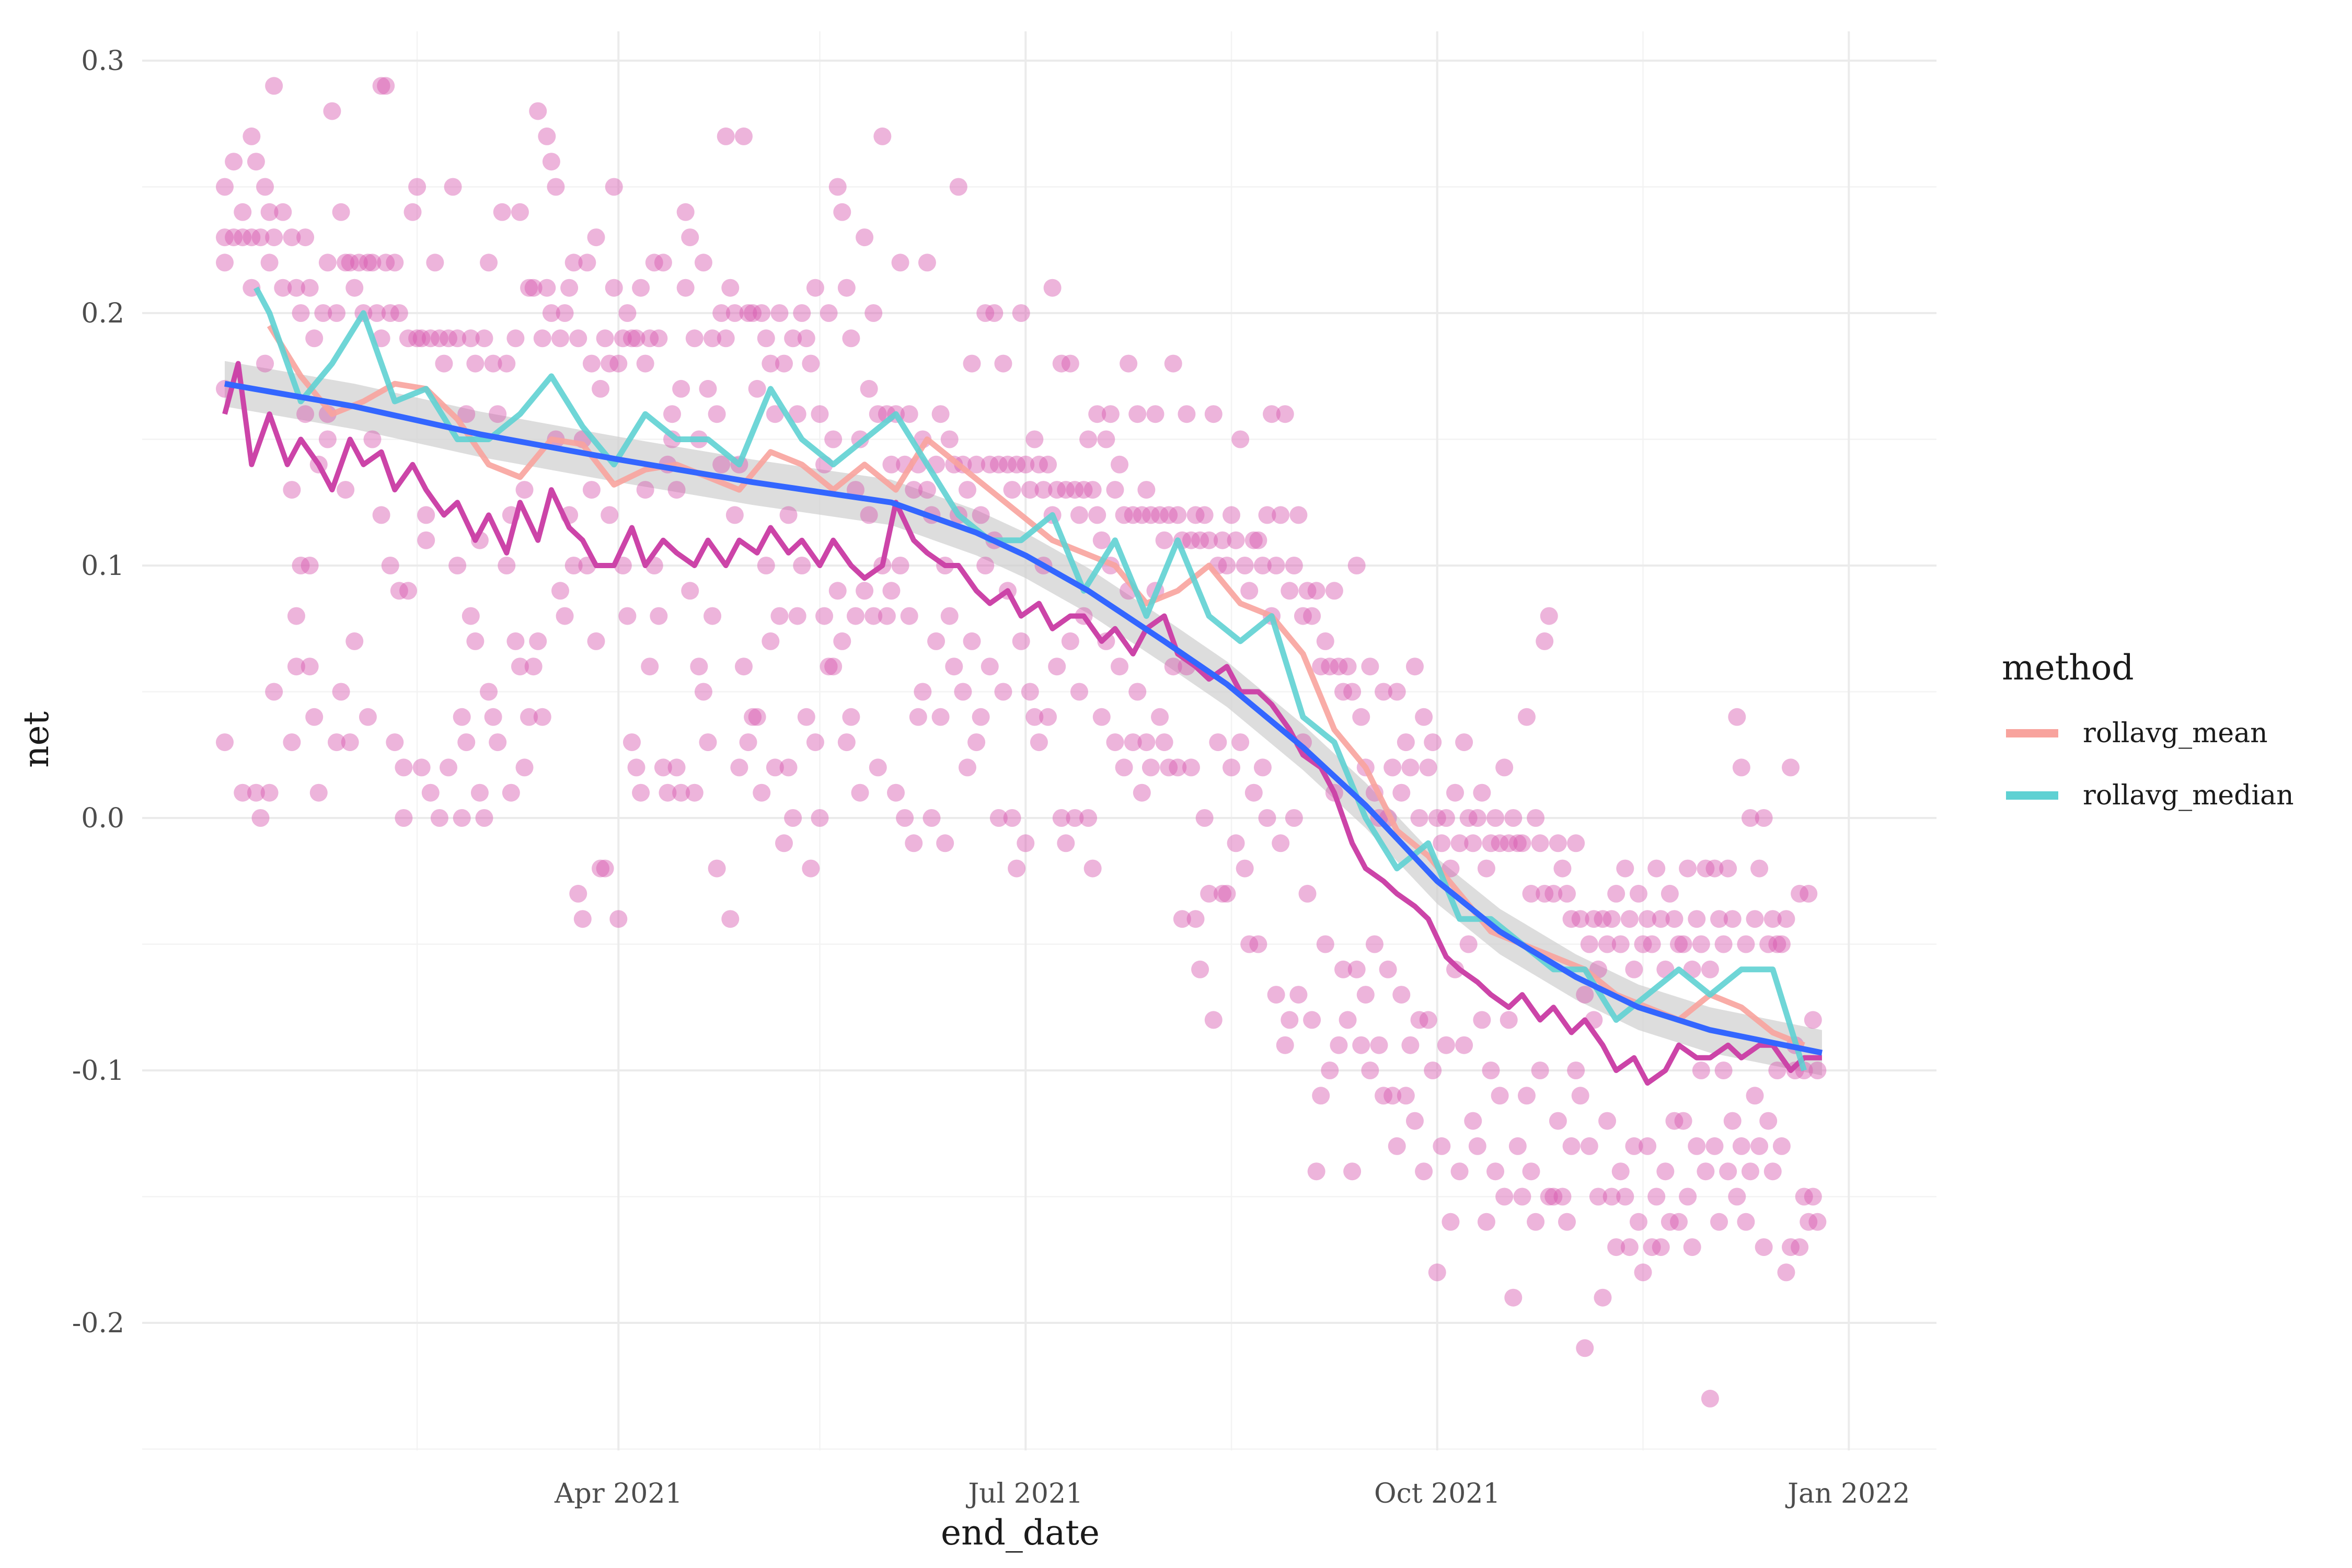  I want to click on x-axis-title: end_date, so click(1020, 1533).